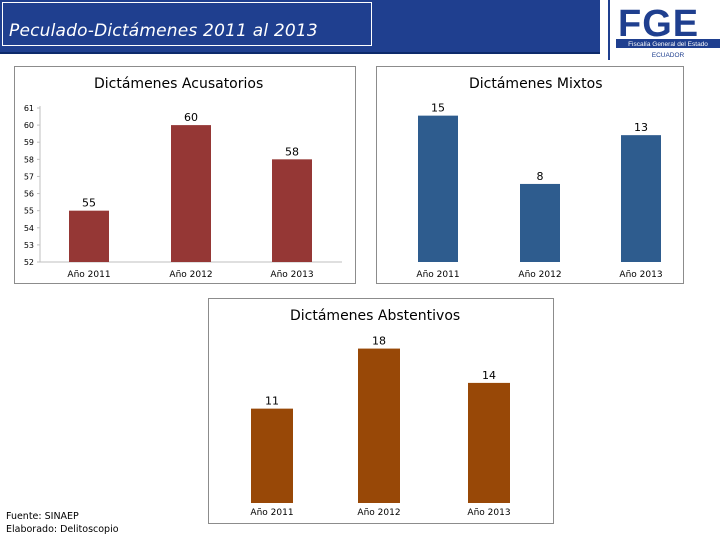 The height and width of the screenshot is (540, 720). What do you see at coordinates (42, 516) in the screenshot?
I see `source-note: Fuente: SINAEP` at bounding box center [42, 516].